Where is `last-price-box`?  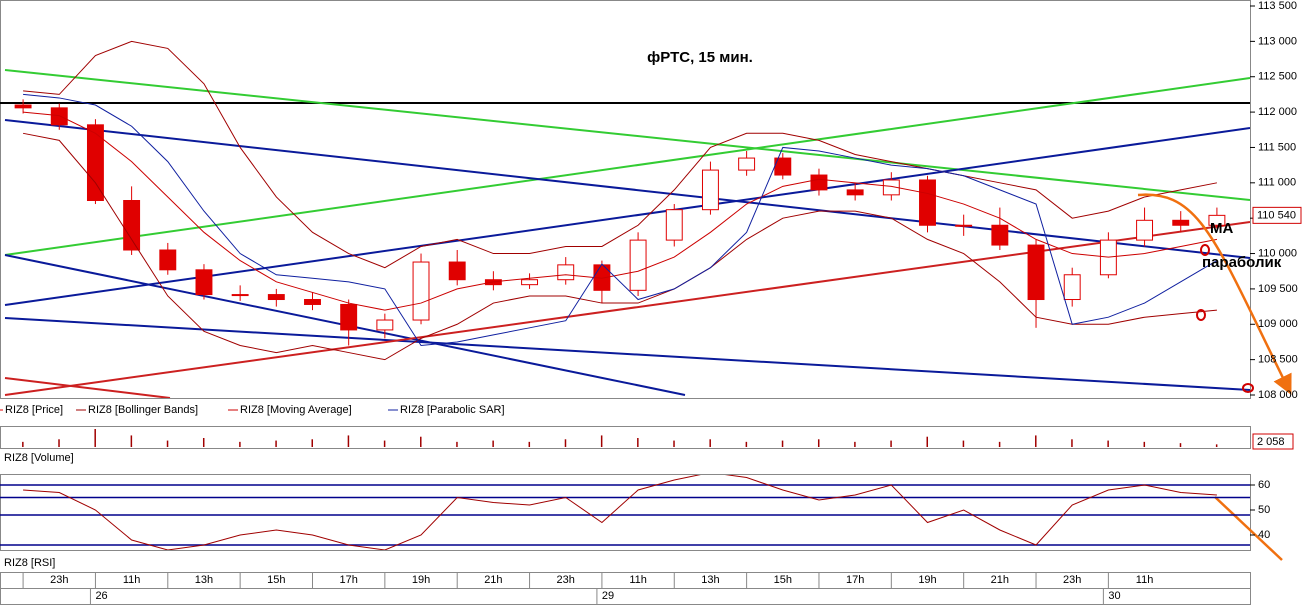
last-price-box is located at coordinates (1277, 215).